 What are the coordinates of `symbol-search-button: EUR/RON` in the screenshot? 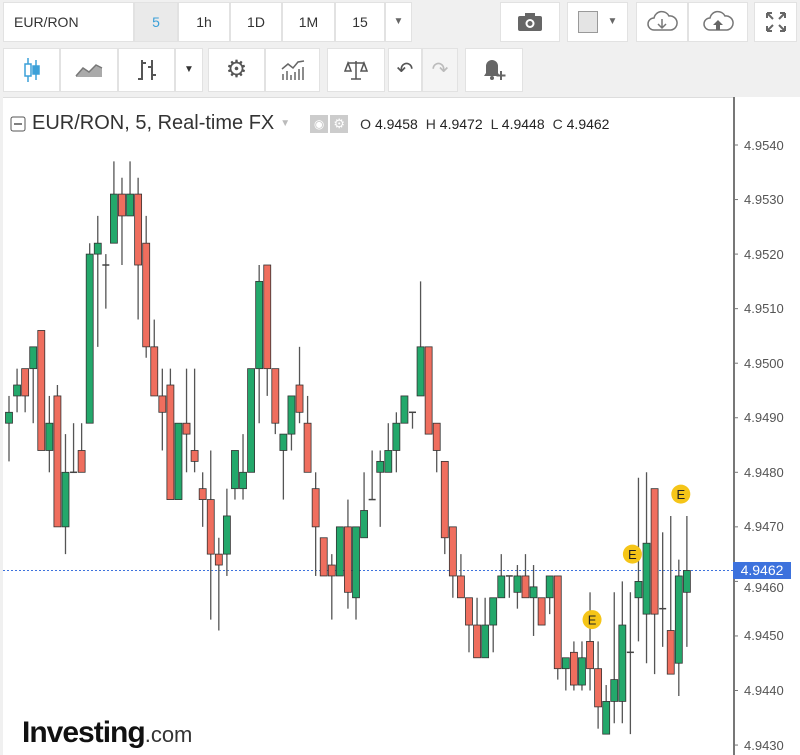 It's located at (68, 22).